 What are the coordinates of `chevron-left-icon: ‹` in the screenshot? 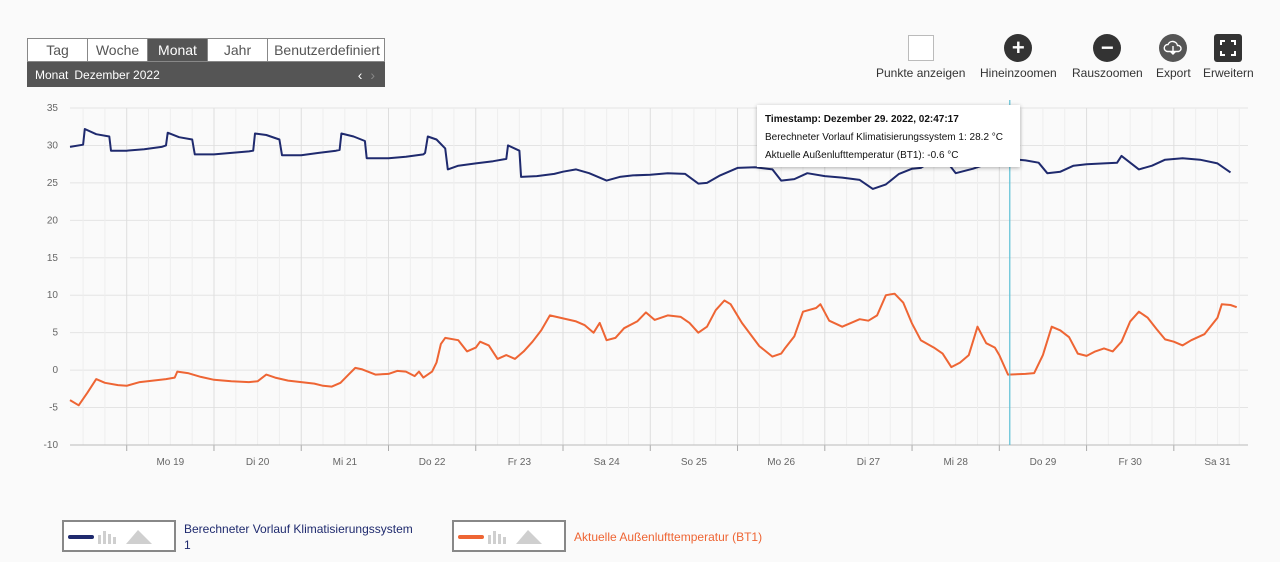 It's located at (360, 75).